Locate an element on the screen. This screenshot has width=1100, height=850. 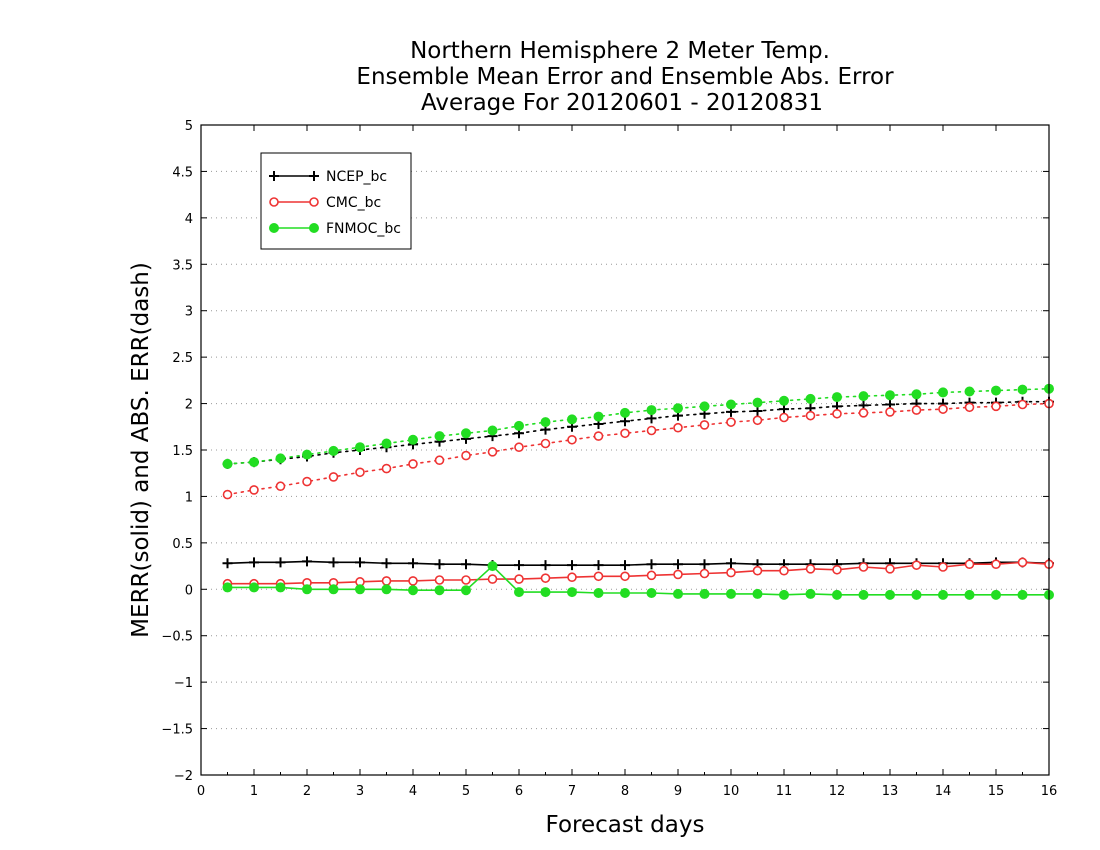
mean-error-line-ncep-bc is located at coordinates (638, 563).